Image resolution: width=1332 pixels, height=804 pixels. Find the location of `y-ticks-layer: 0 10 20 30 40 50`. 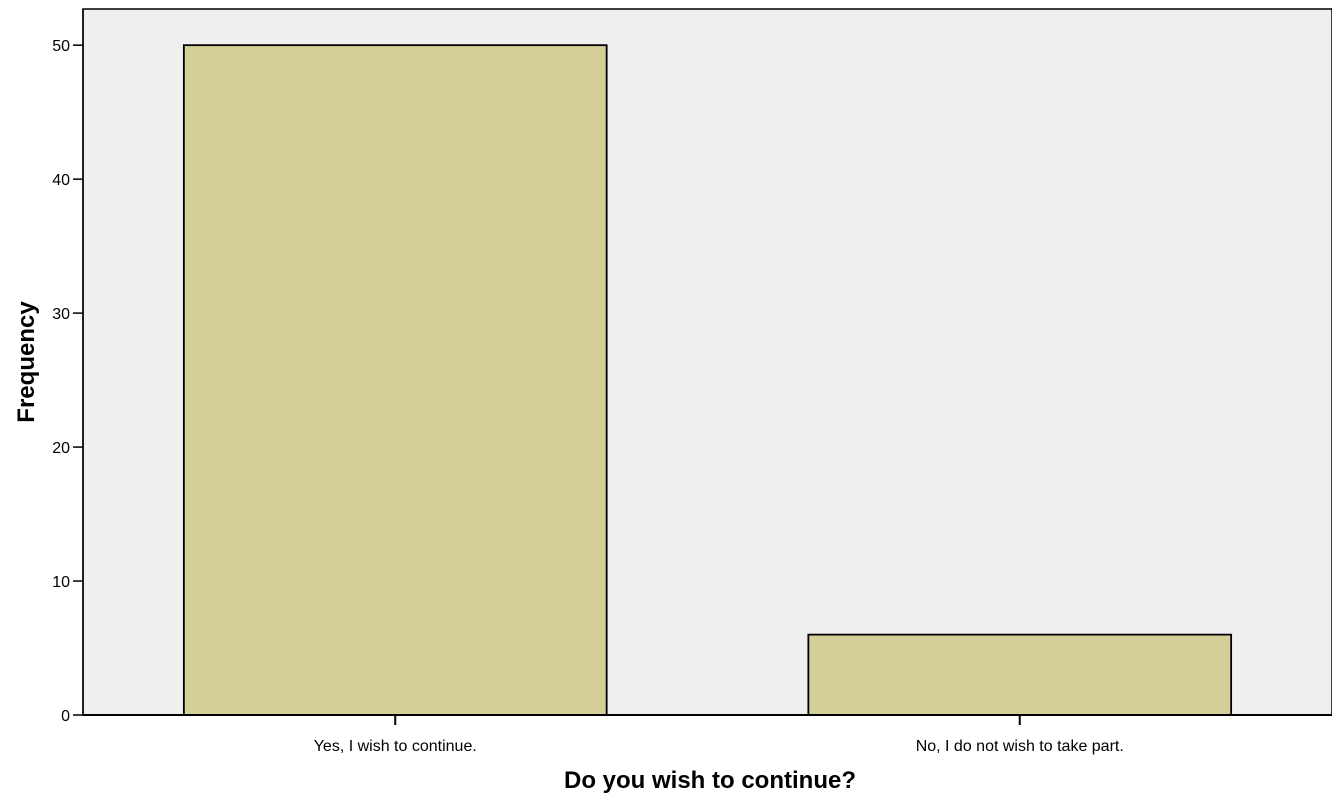

y-ticks-layer: 0 10 20 30 40 50 is located at coordinates (67, 381).